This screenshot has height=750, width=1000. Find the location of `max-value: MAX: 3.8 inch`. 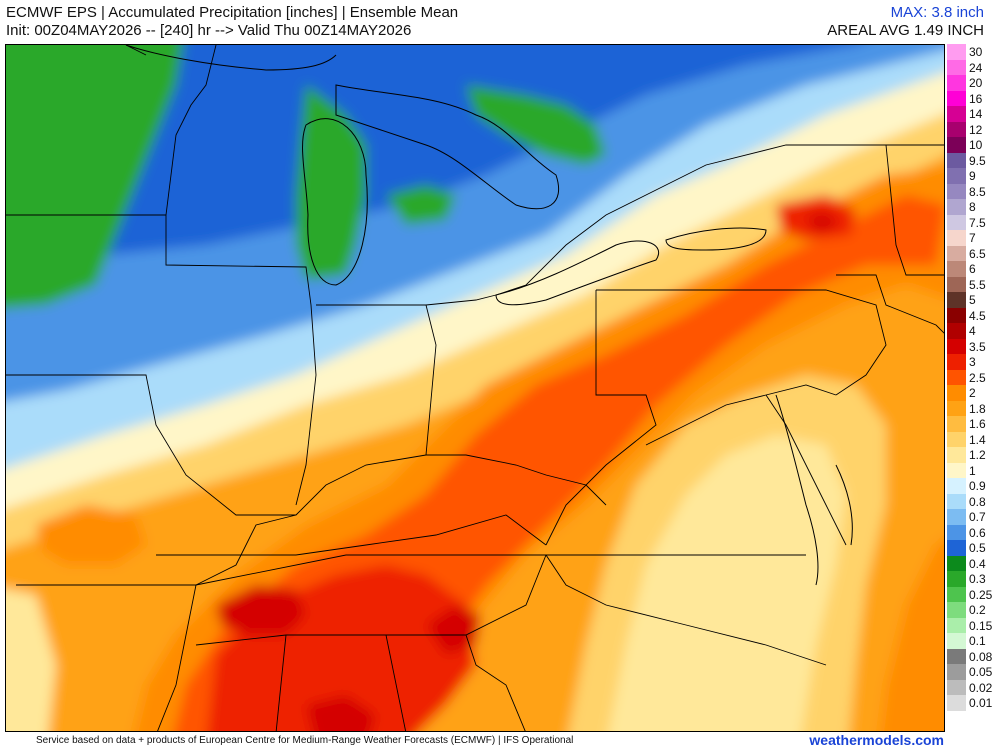

max-value: MAX: 3.8 inch is located at coordinates (937, 12).